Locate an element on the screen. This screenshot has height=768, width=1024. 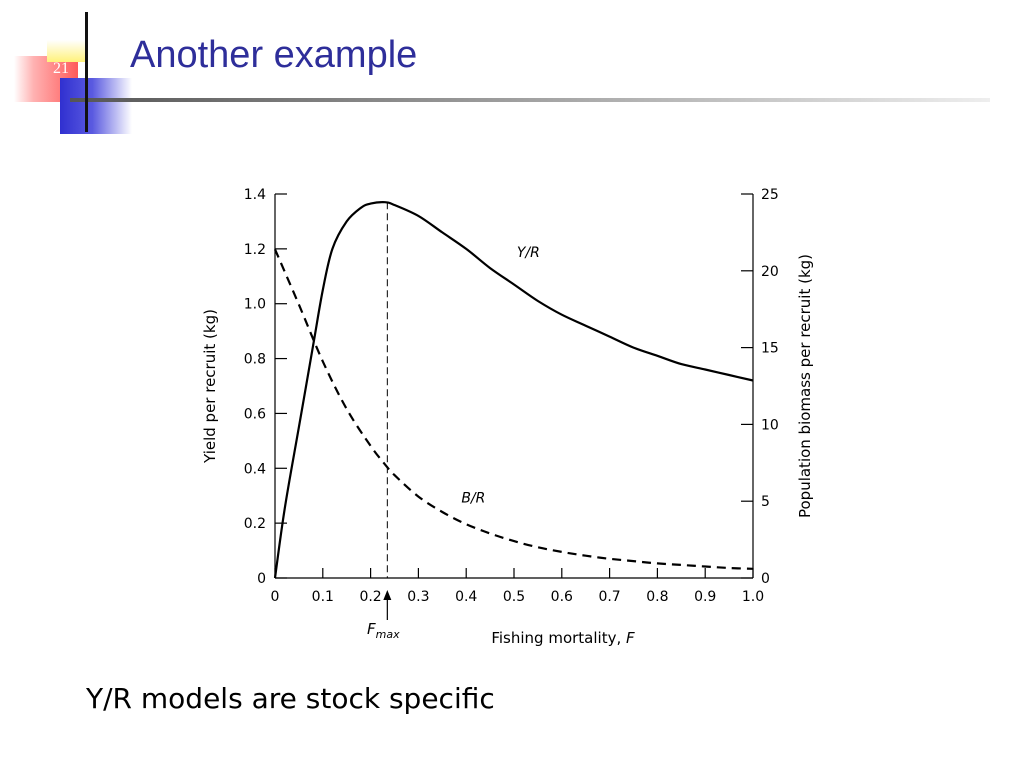
y2-tick-label: 0 is located at coordinates (765, 579).